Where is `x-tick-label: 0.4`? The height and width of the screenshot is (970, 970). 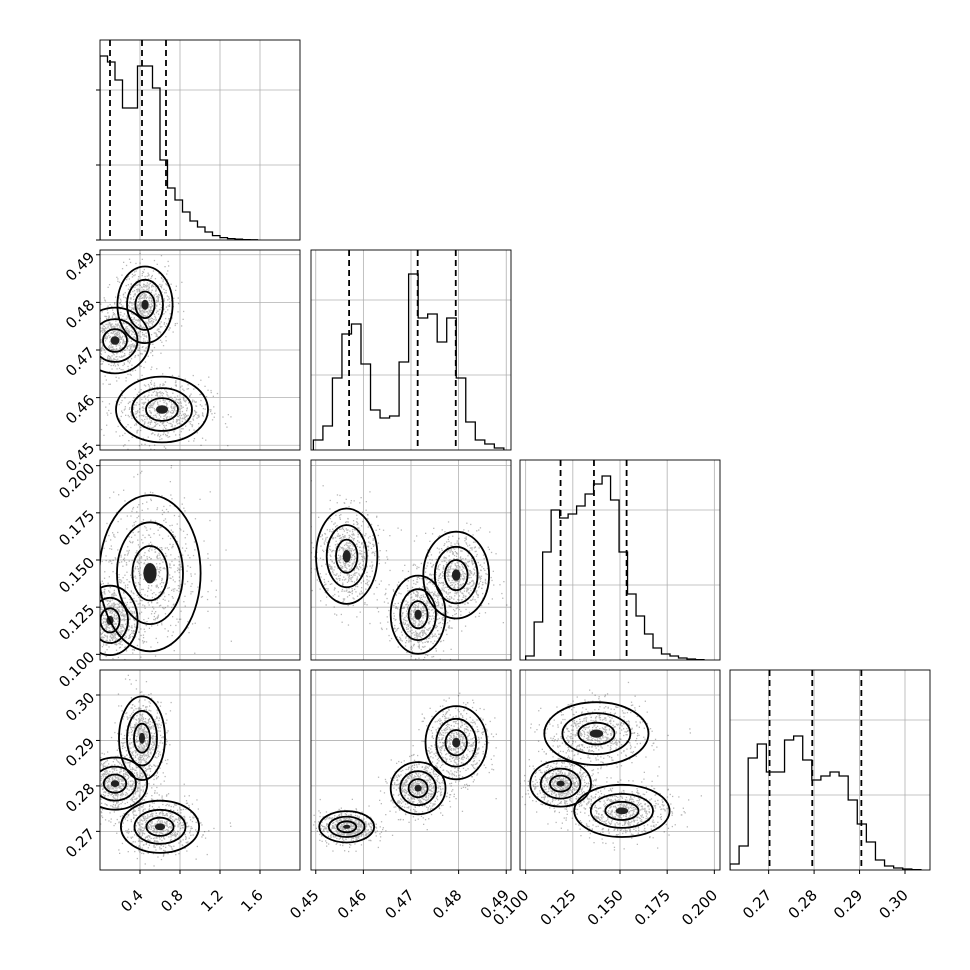 x-tick-label: 0.4 is located at coordinates (132, 901).